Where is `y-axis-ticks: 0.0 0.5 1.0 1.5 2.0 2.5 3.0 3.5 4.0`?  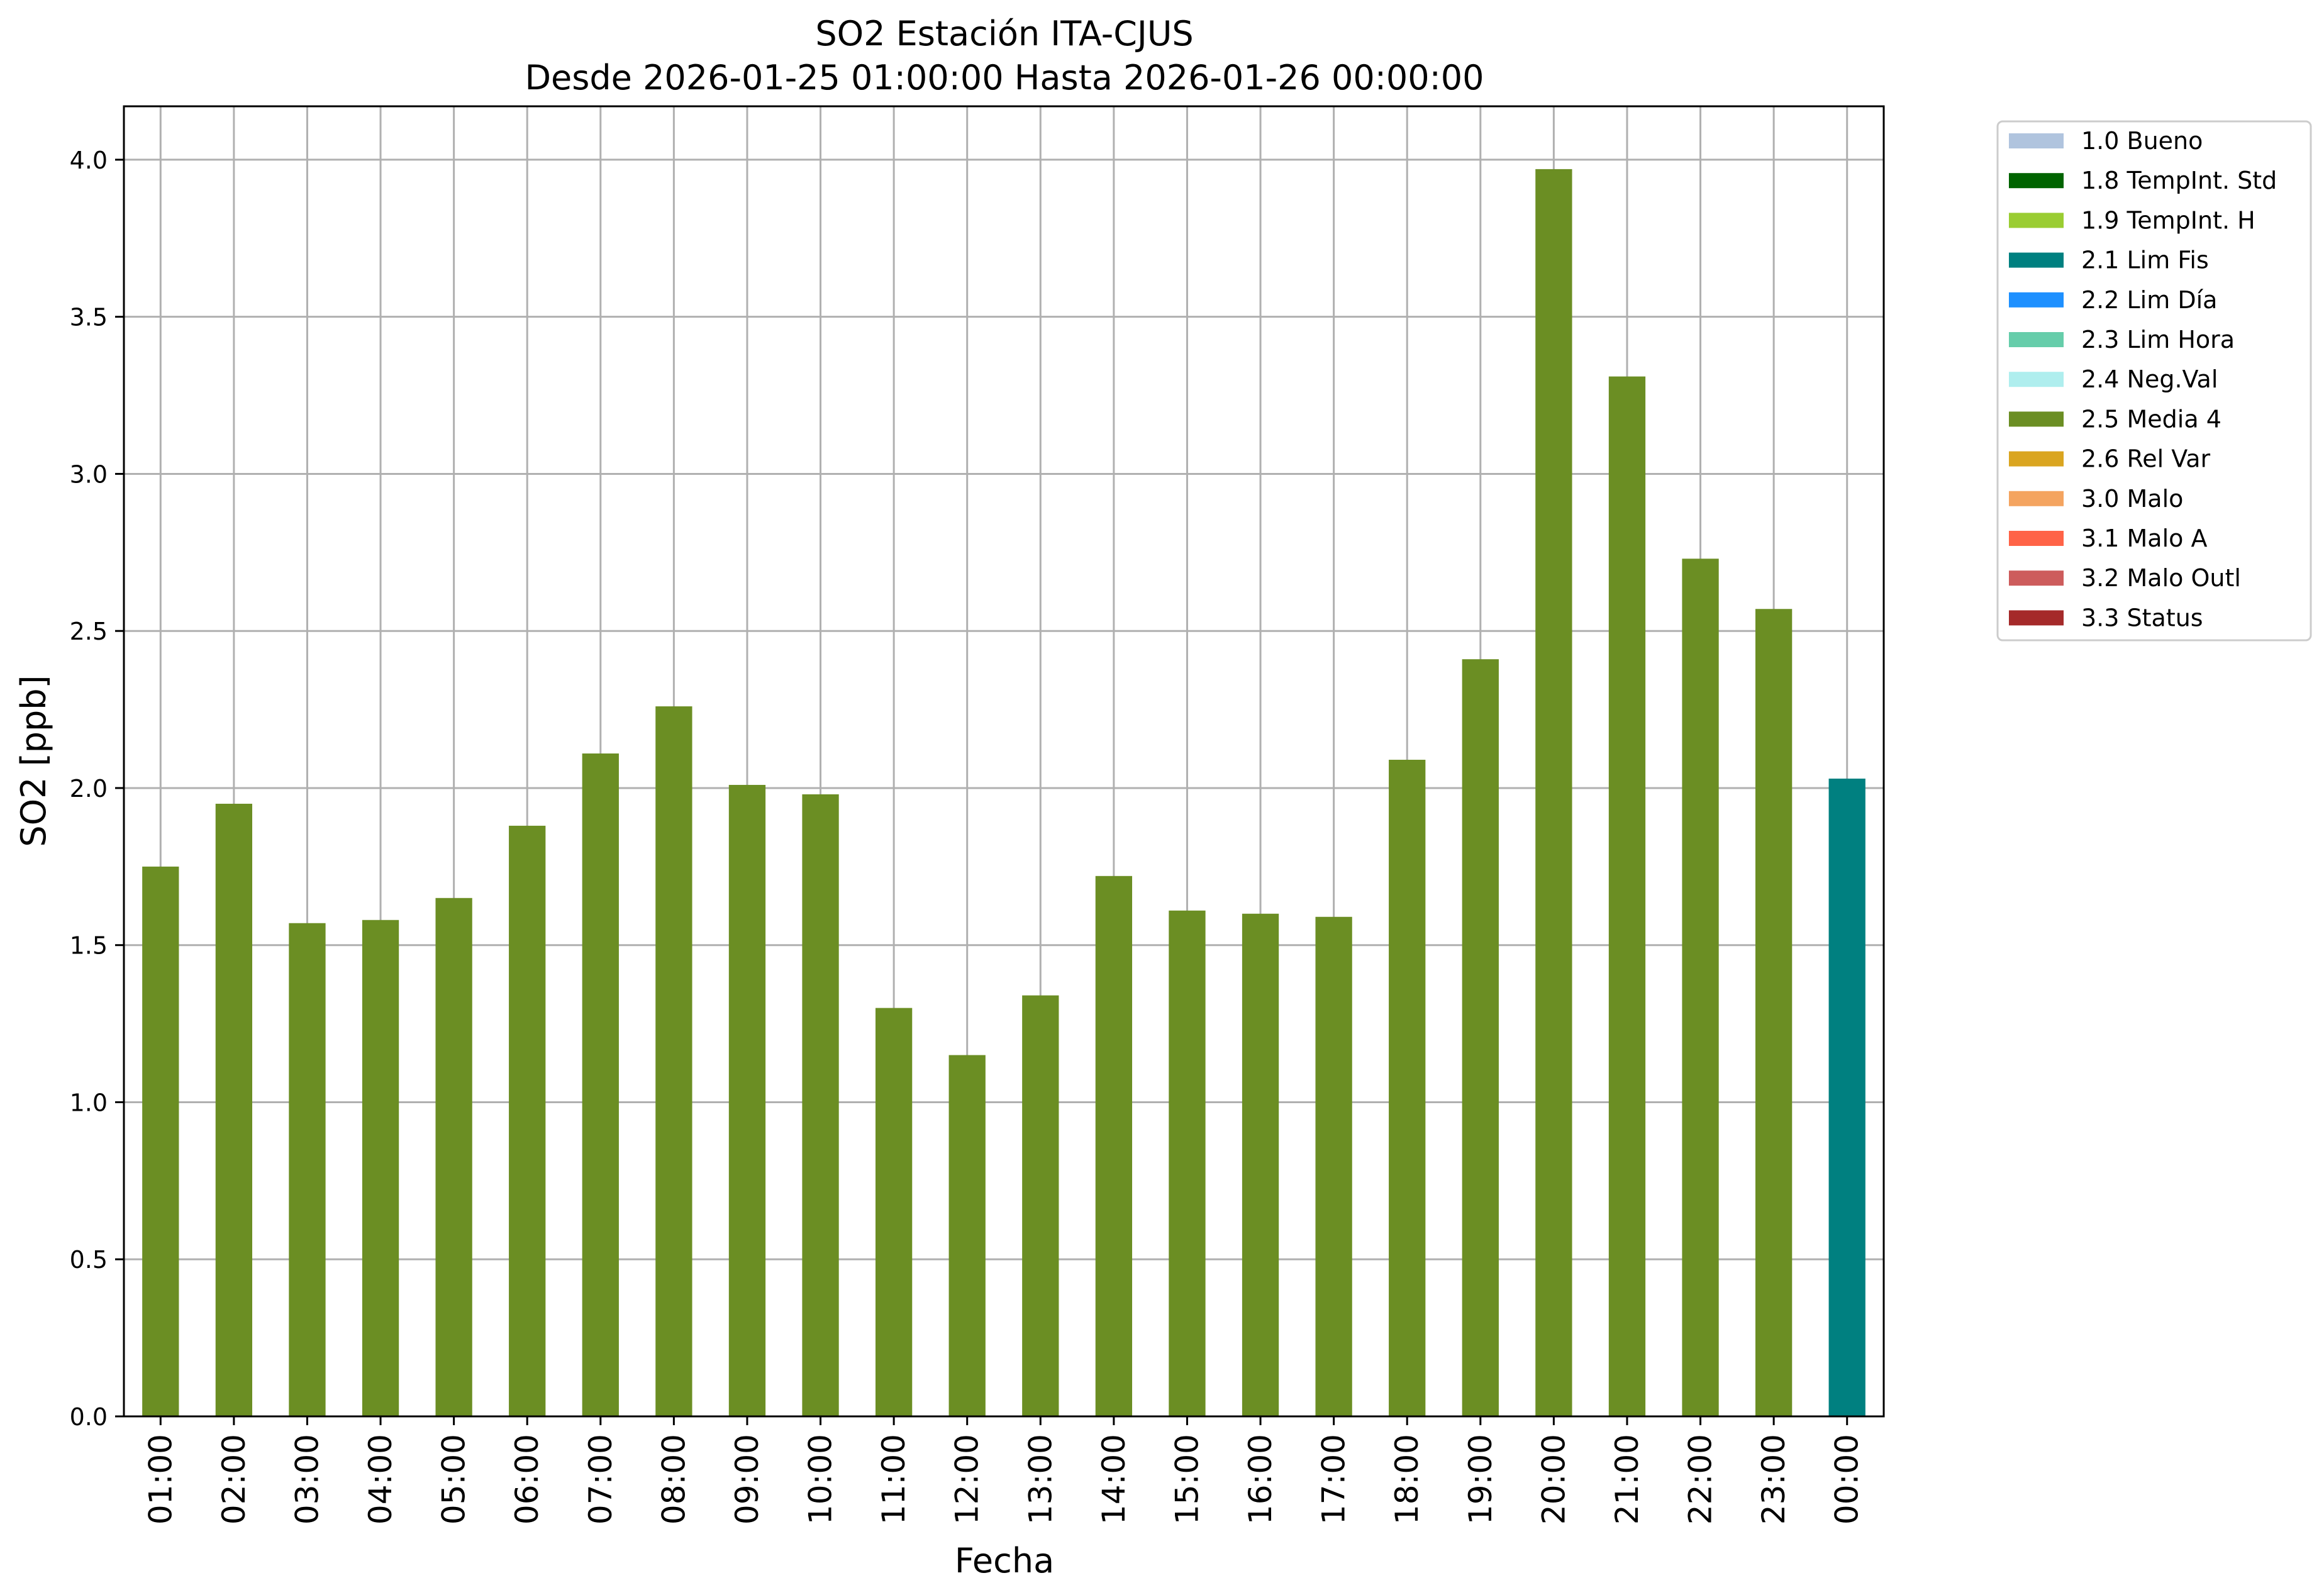
y-axis-ticks: 0.0 0.5 1.0 1.5 2.0 2.5 3.0 3.5 4.0 is located at coordinates (97, 789).